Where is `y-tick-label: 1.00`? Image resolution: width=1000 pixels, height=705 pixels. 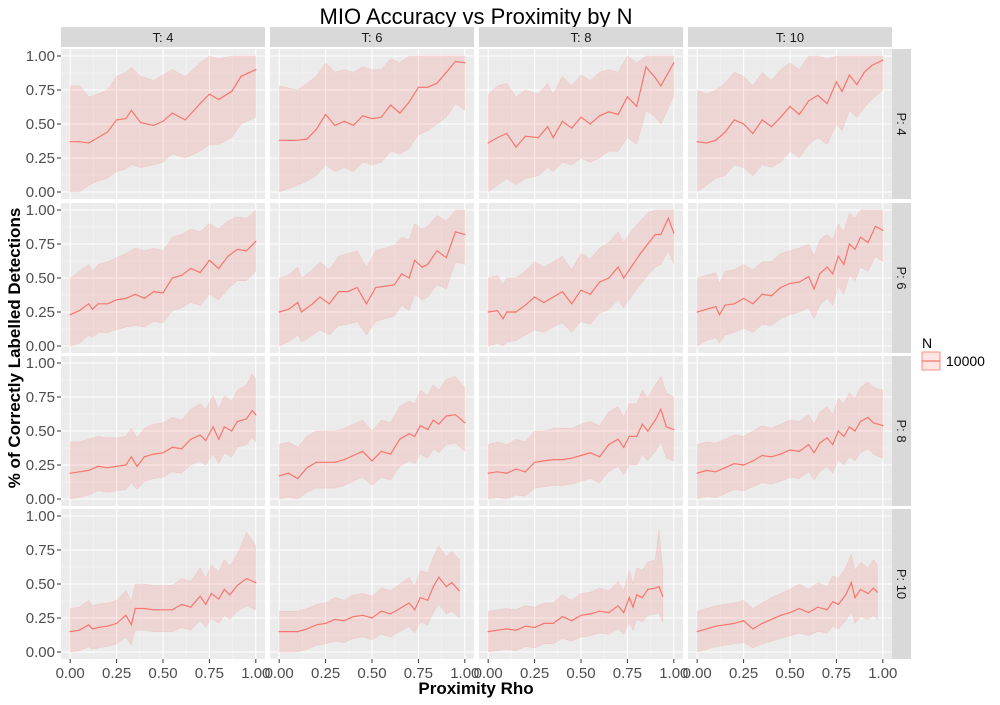
y-tick-label: 1.00 is located at coordinates (40, 516).